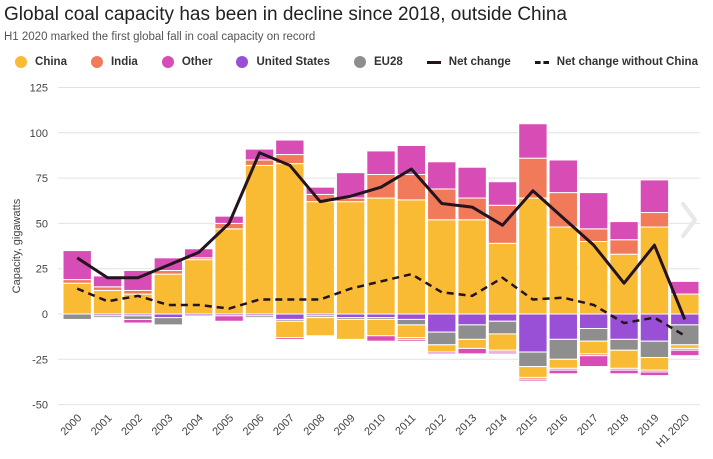  What do you see at coordinates (114, 62) in the screenshot?
I see `legend-item: India` at bounding box center [114, 62].